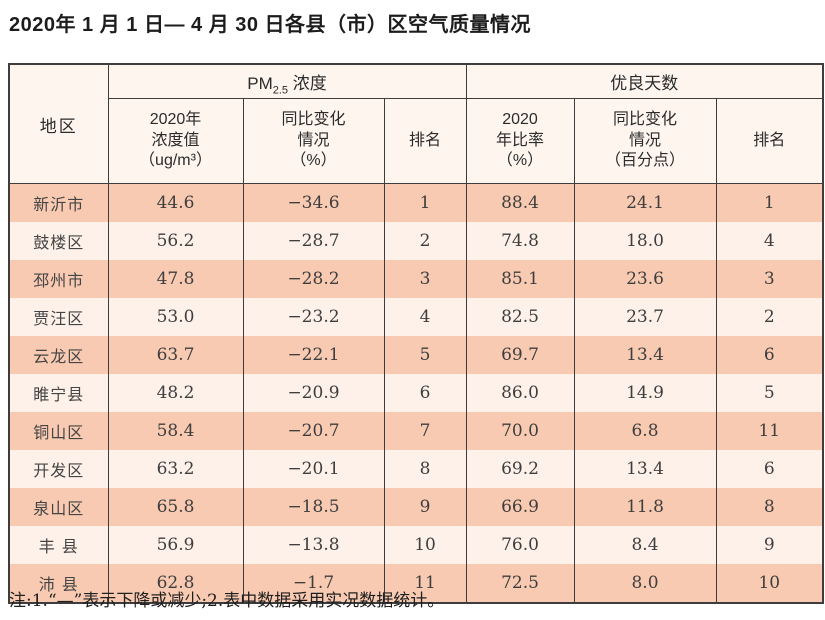 The width and height of the screenshot is (825, 620). What do you see at coordinates (645, 317) in the screenshot?
I see `cell-ratio-change: 23.7` at bounding box center [645, 317].